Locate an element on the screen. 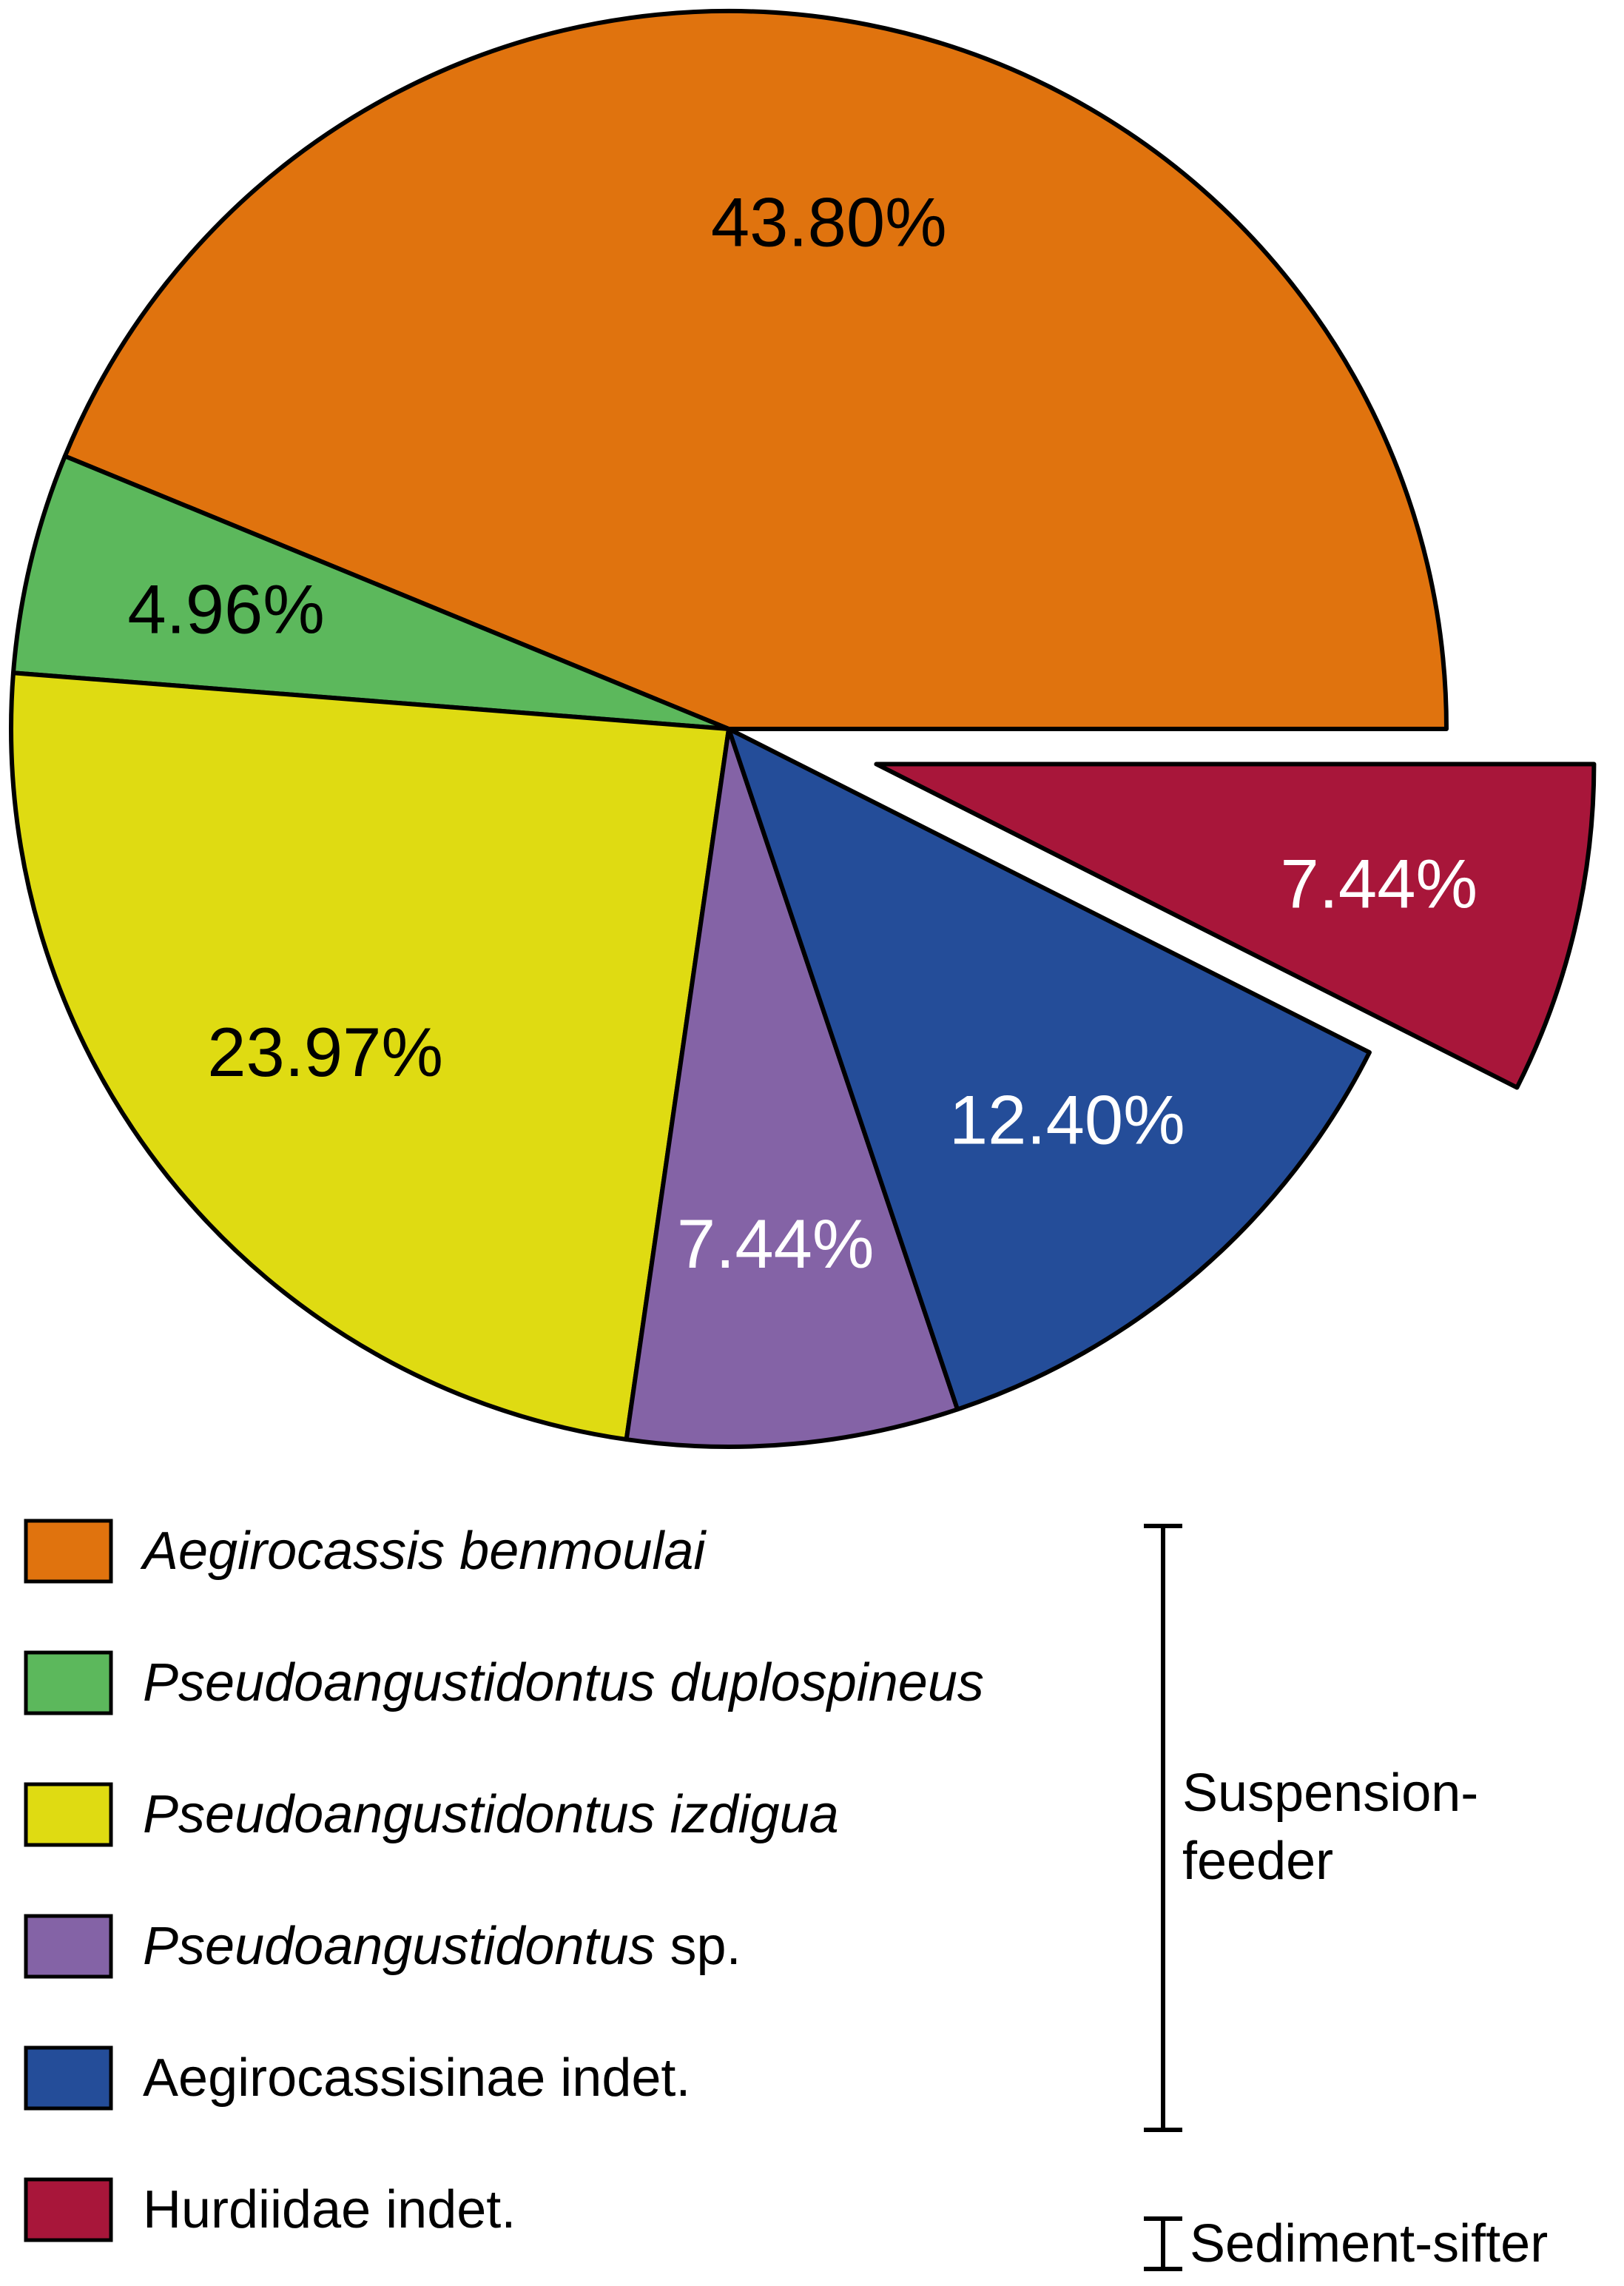 The image size is (1624, 2286). legend-label-2: Pseudoangustidontus izdigua is located at coordinates (491, 1814).